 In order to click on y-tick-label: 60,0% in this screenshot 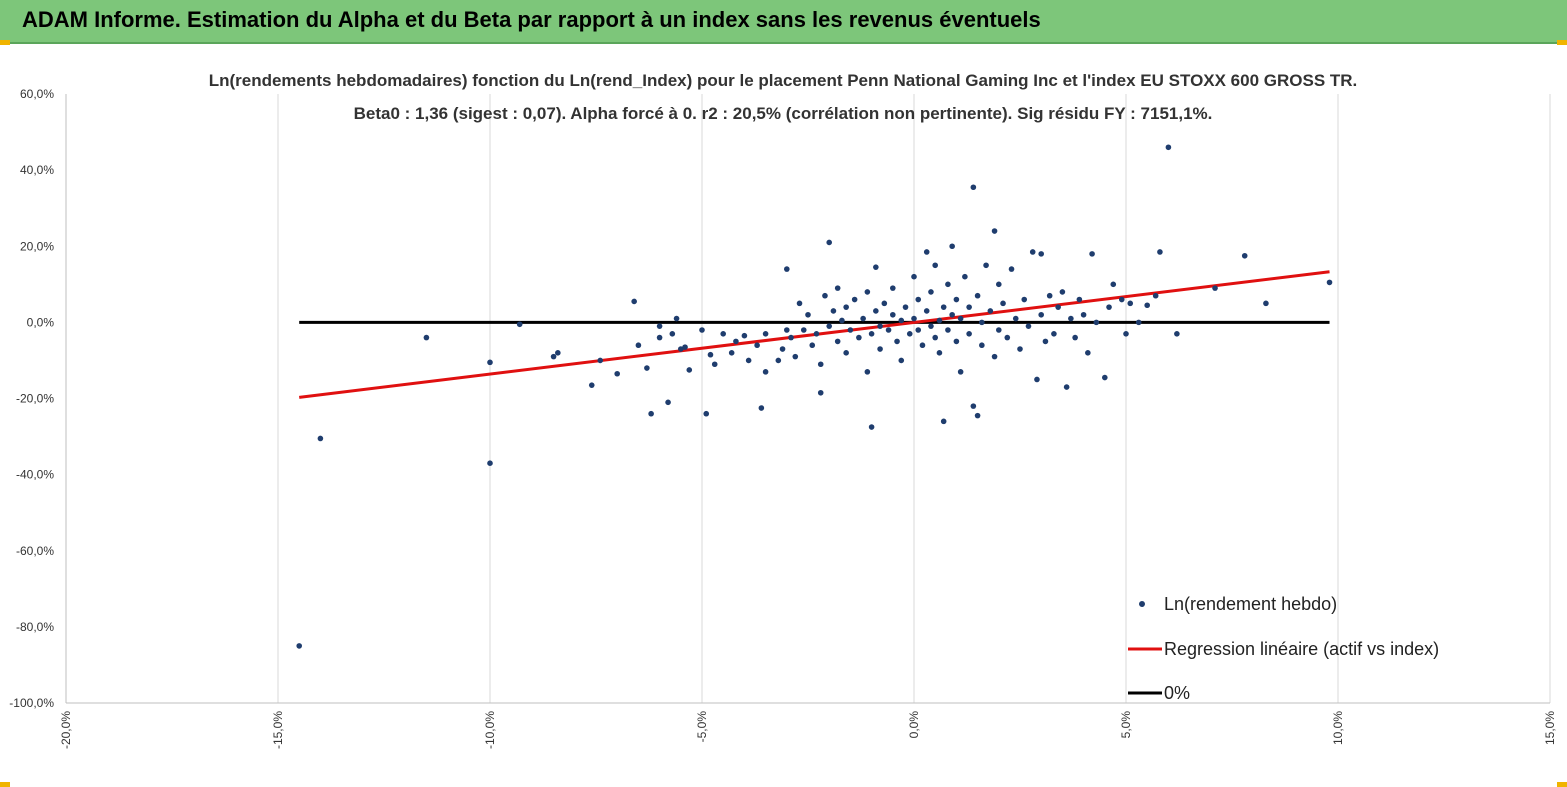, I will do `click(37, 94)`.